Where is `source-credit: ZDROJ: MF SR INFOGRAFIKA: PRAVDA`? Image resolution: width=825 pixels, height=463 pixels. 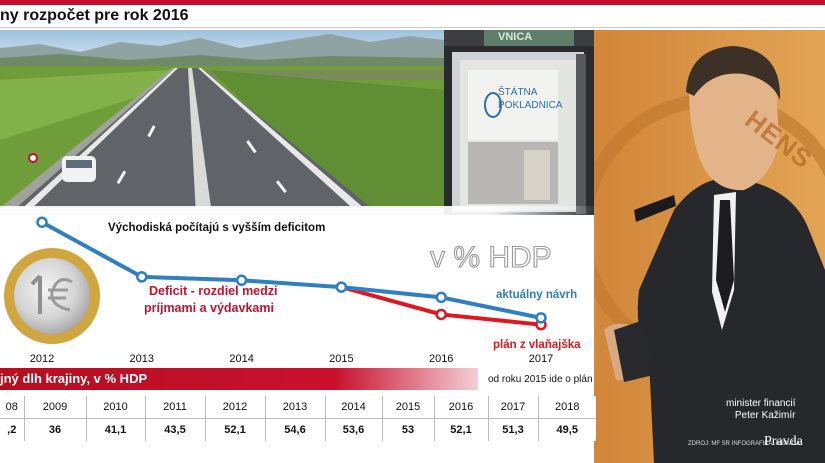
source-credit: ZDROJ: MF SR INFOGRAFIKA: PRAVDA is located at coordinates (744, 444).